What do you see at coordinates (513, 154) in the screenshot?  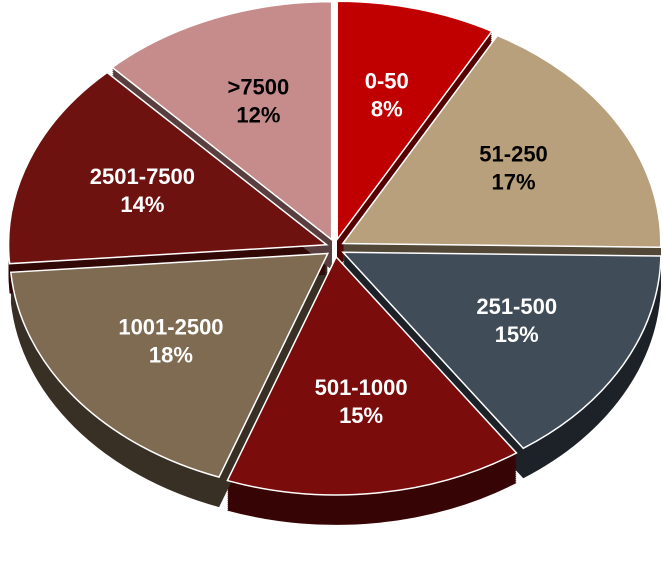 I see `slice-label: 51-250` at bounding box center [513, 154].